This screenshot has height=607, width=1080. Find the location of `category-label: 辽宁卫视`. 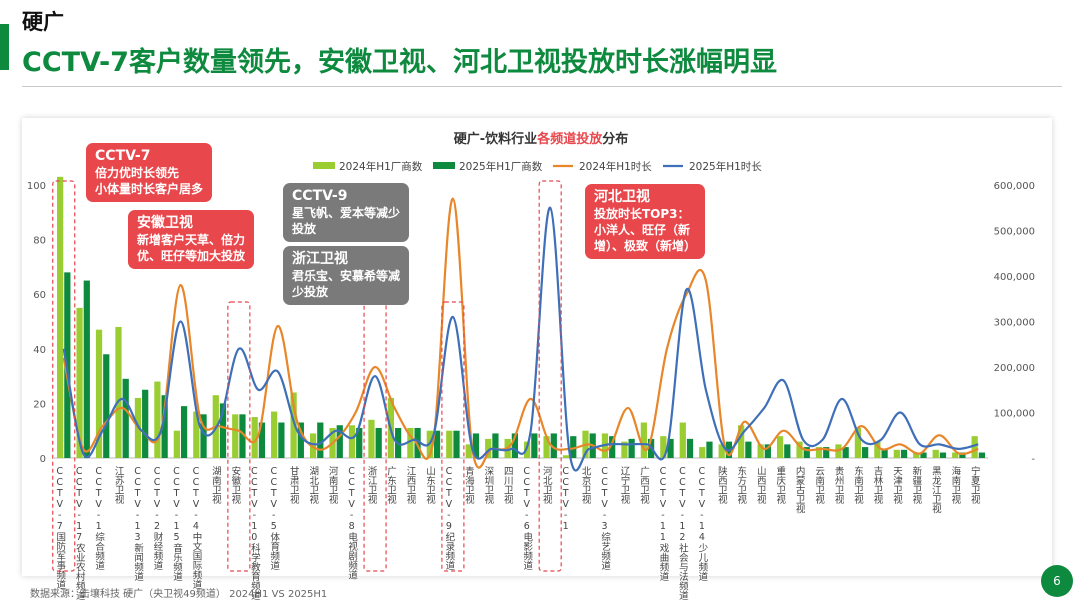

category-label: 辽宁卫视 is located at coordinates (625, 485).